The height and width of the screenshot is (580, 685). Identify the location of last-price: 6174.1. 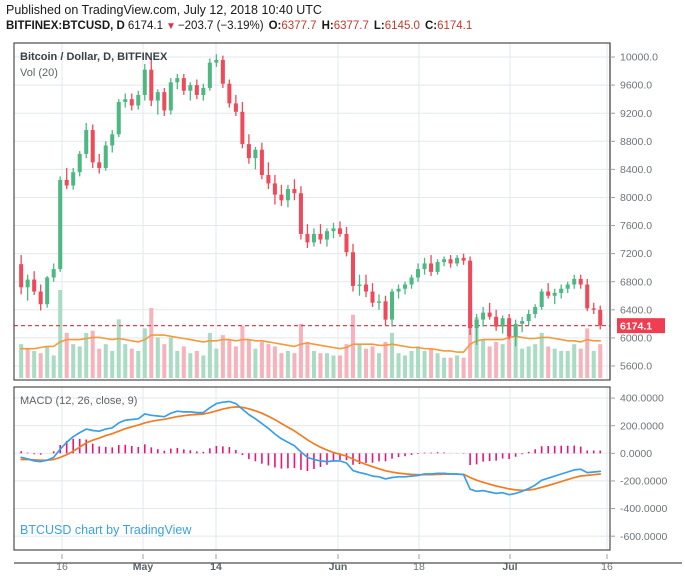
(145, 26).